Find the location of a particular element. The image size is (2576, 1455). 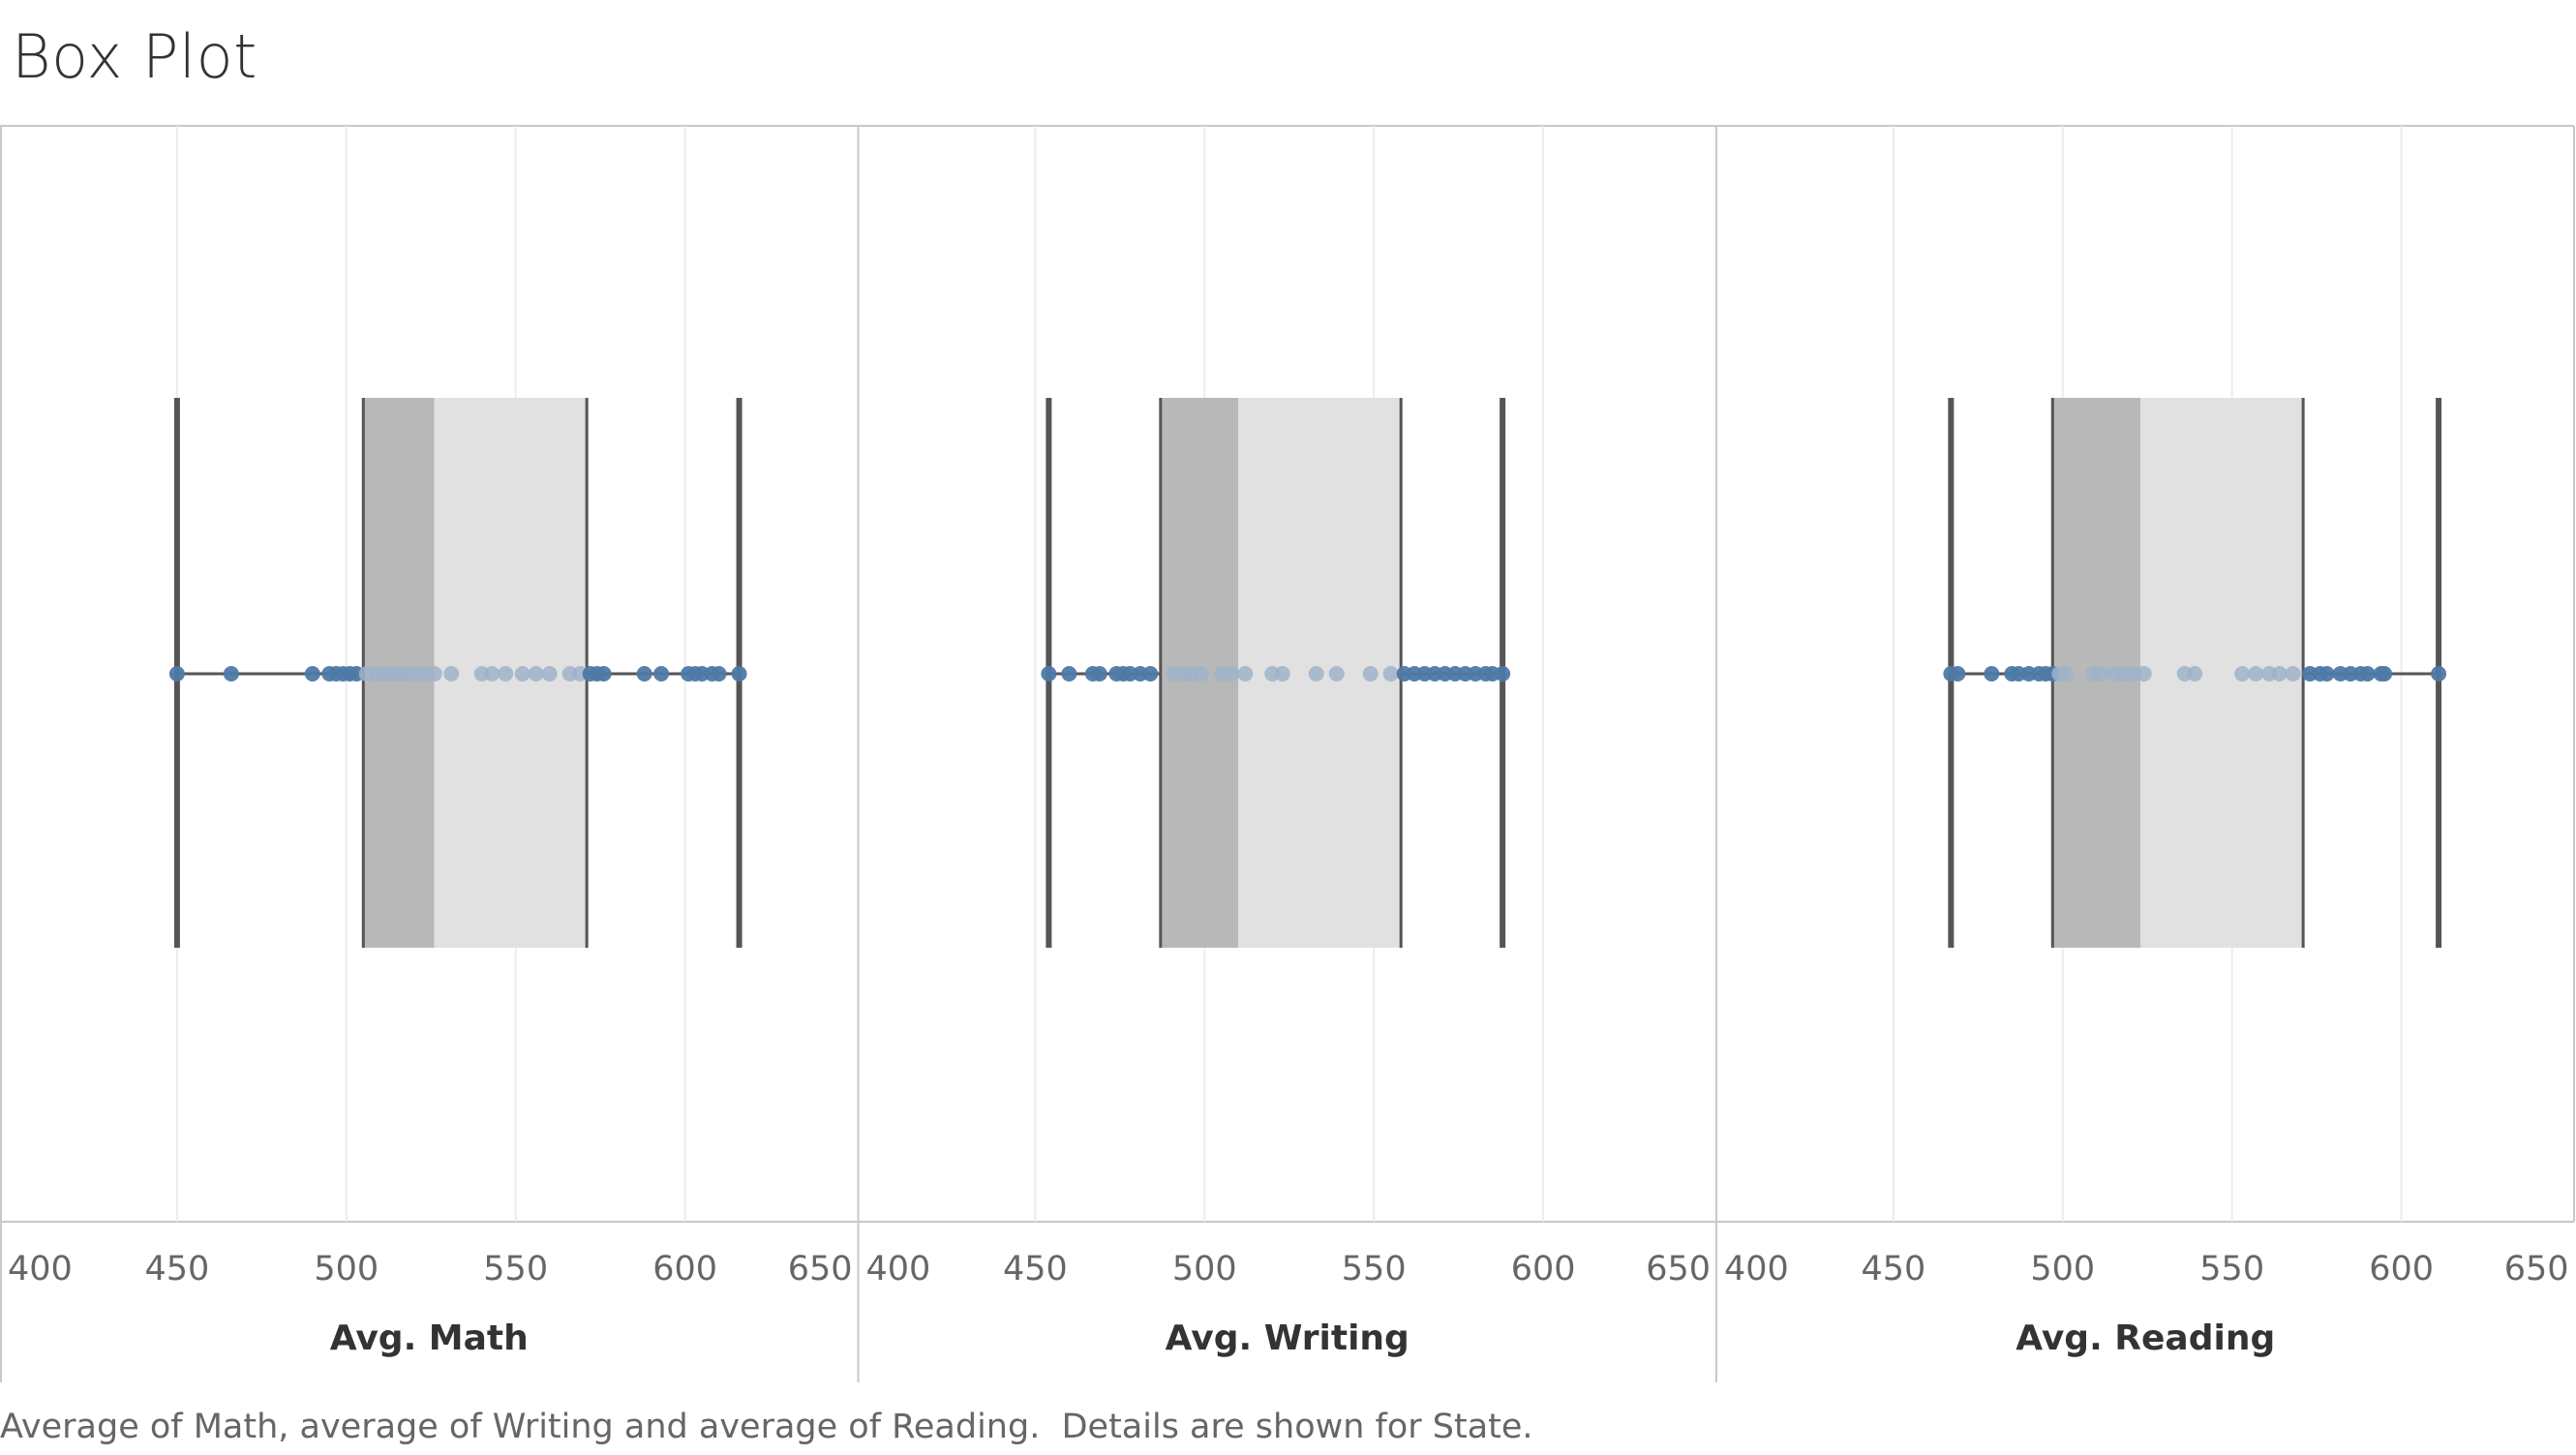

axis-label: Avg. Writing is located at coordinates (1288, 1339).